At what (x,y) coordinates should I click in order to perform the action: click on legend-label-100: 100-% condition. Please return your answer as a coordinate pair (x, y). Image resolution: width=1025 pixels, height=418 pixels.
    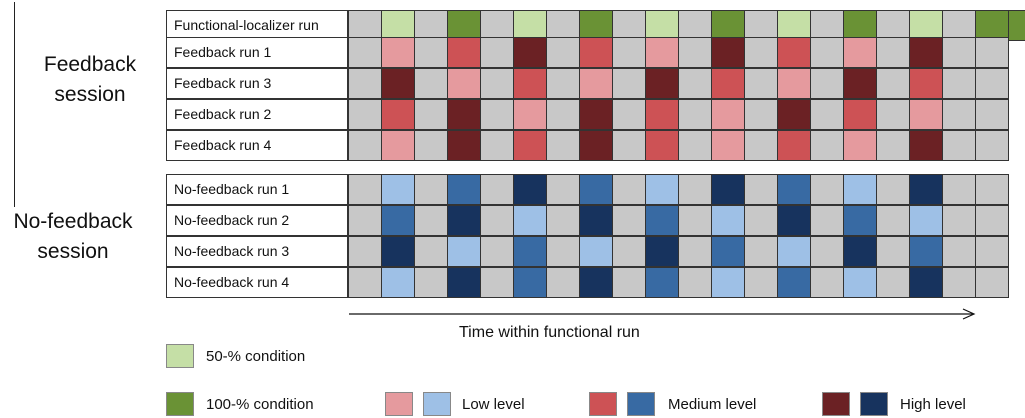
    Looking at the image, I should click on (260, 404).